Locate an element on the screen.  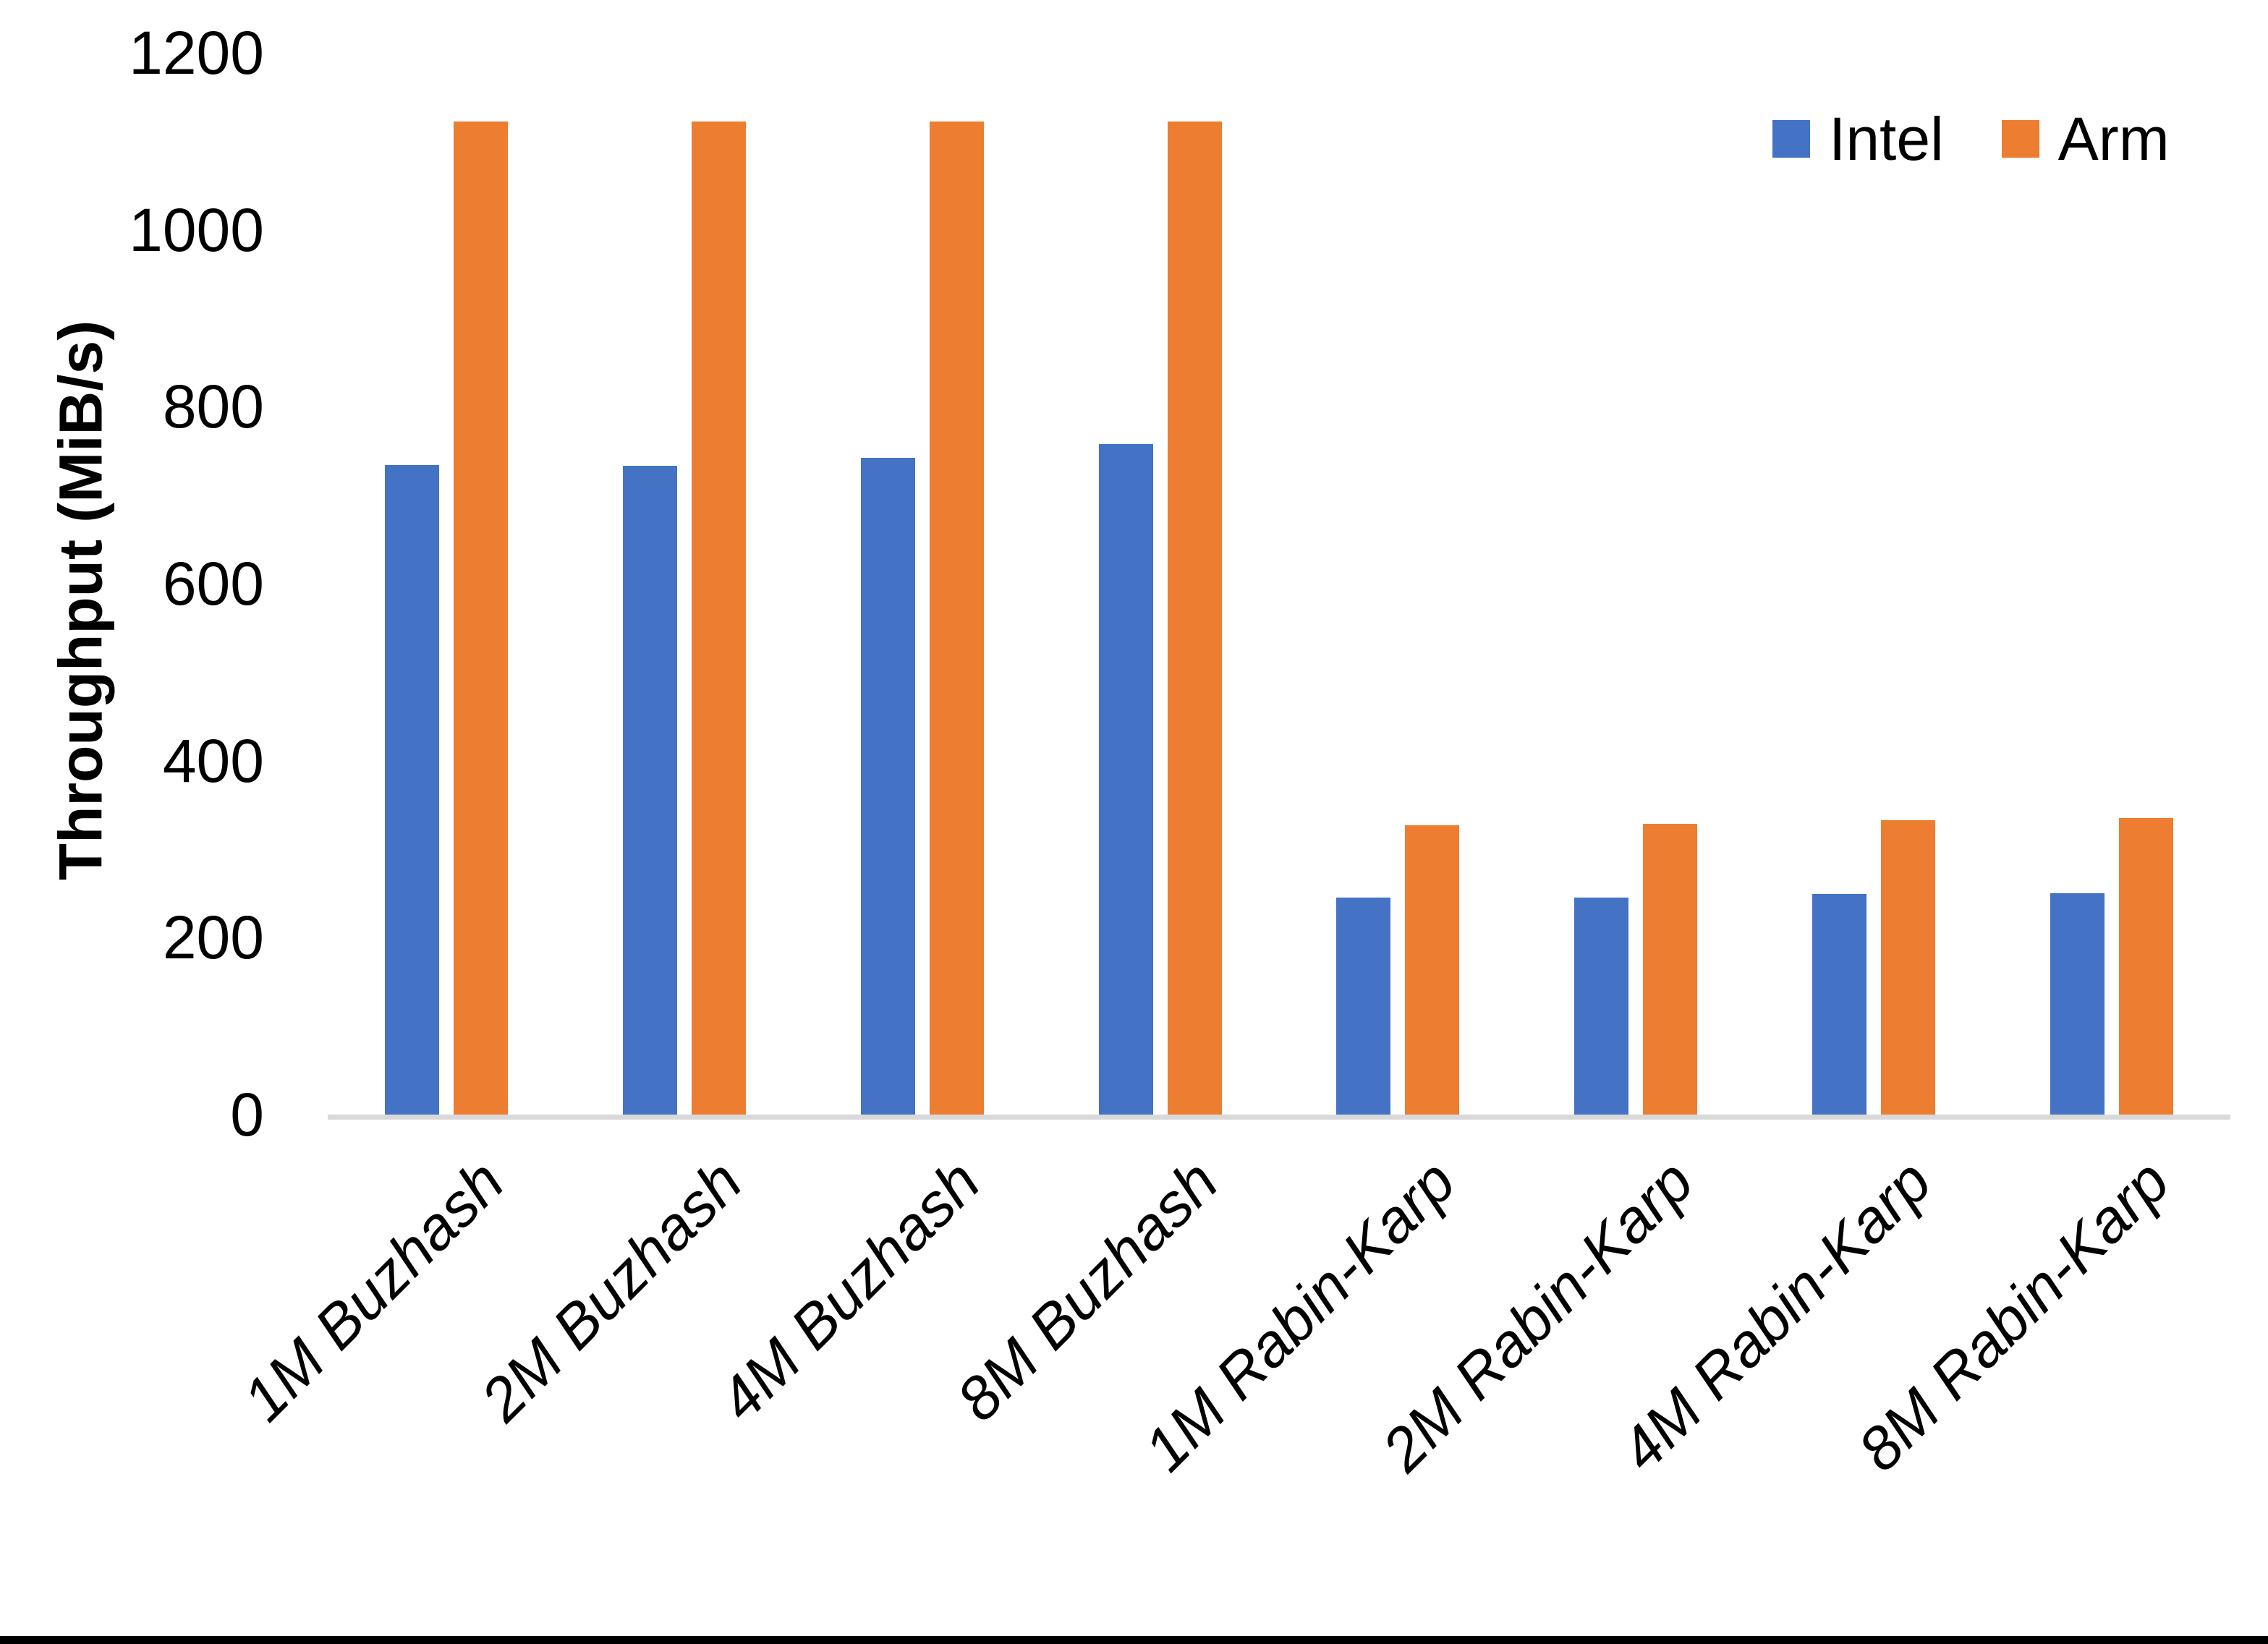
y-tick-label: 1200 is located at coordinates (196, 53).